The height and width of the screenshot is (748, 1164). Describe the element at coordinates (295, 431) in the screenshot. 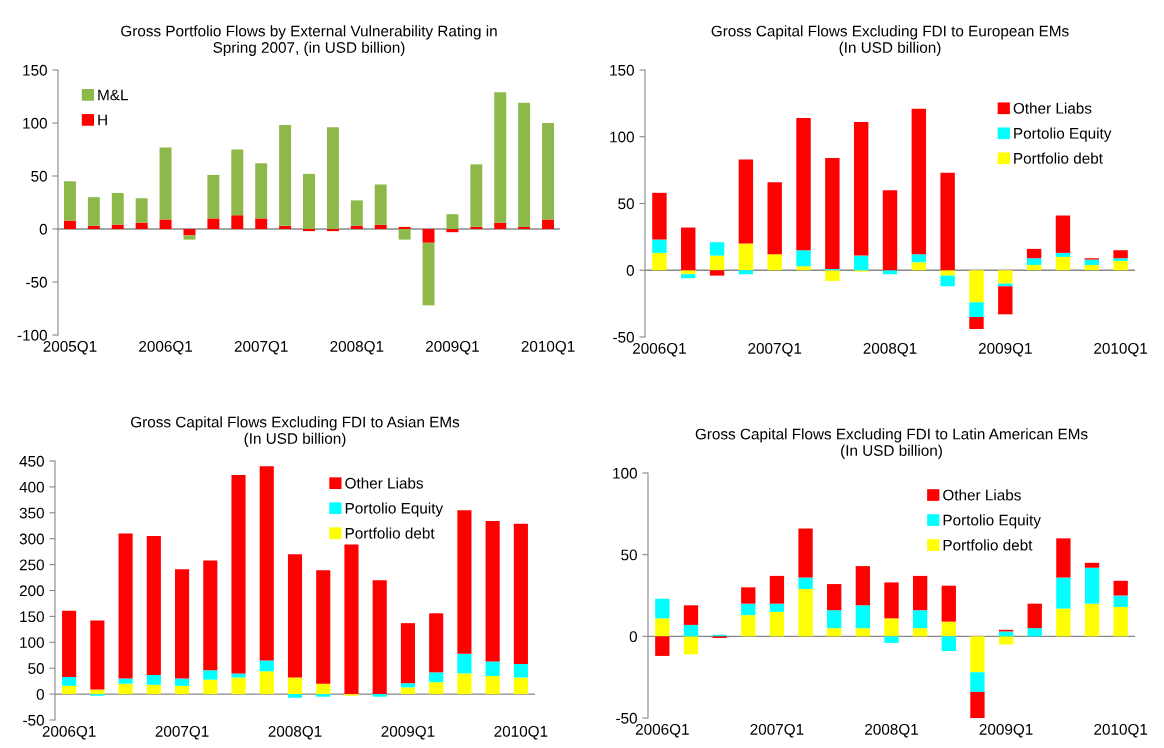

I see `chart-title: Gross Capital Flows Excluding FDI to Asian EMs (In USD billion)` at that location.